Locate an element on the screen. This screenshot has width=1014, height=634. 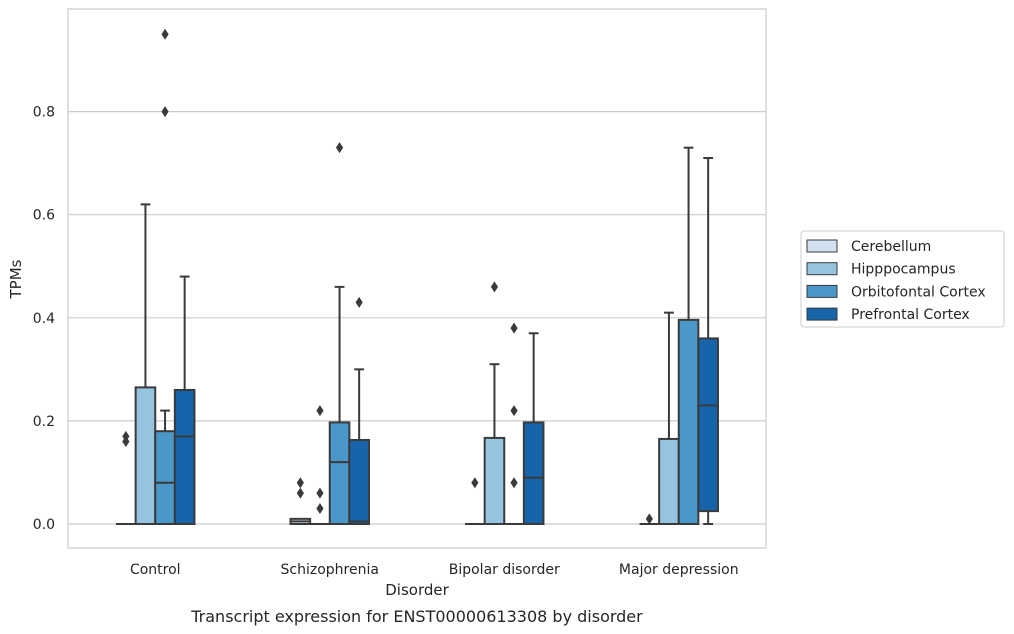
legend-label: Hipppocampus is located at coordinates (903, 270).